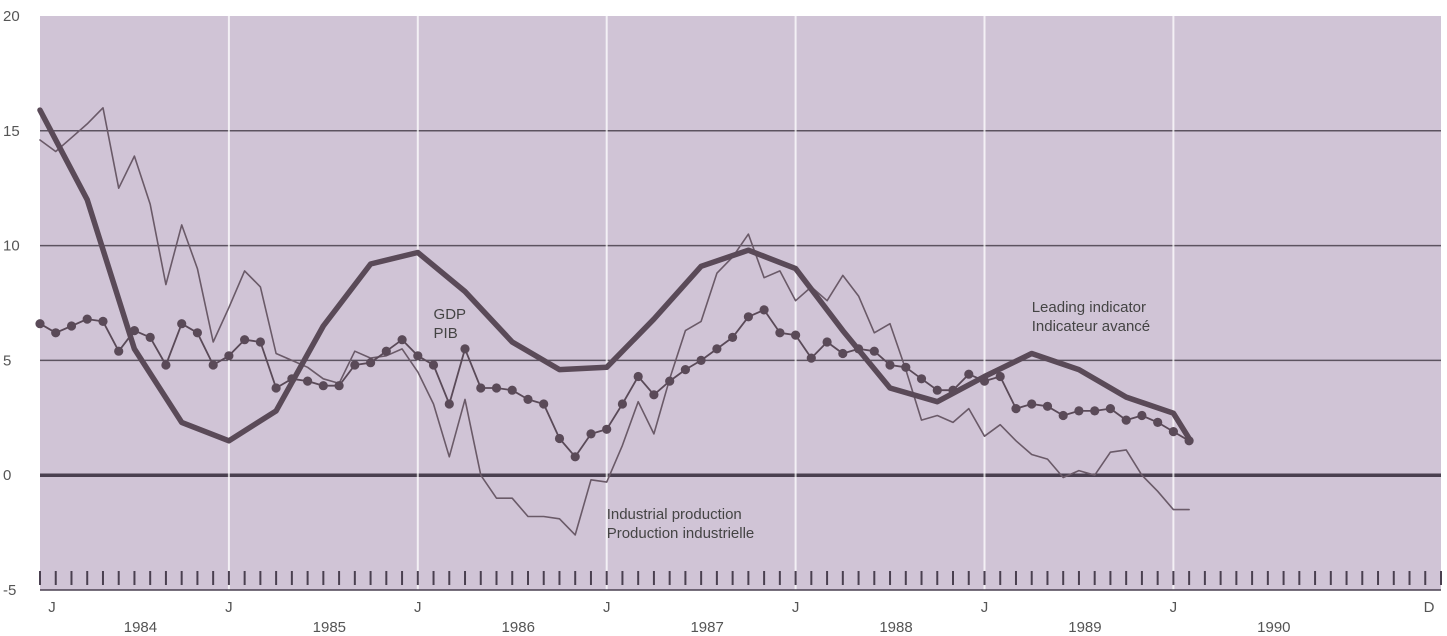 This screenshot has height=636, width=1447. Describe the element at coordinates (895, 627) in the screenshot. I see `year-label: 1988` at that location.